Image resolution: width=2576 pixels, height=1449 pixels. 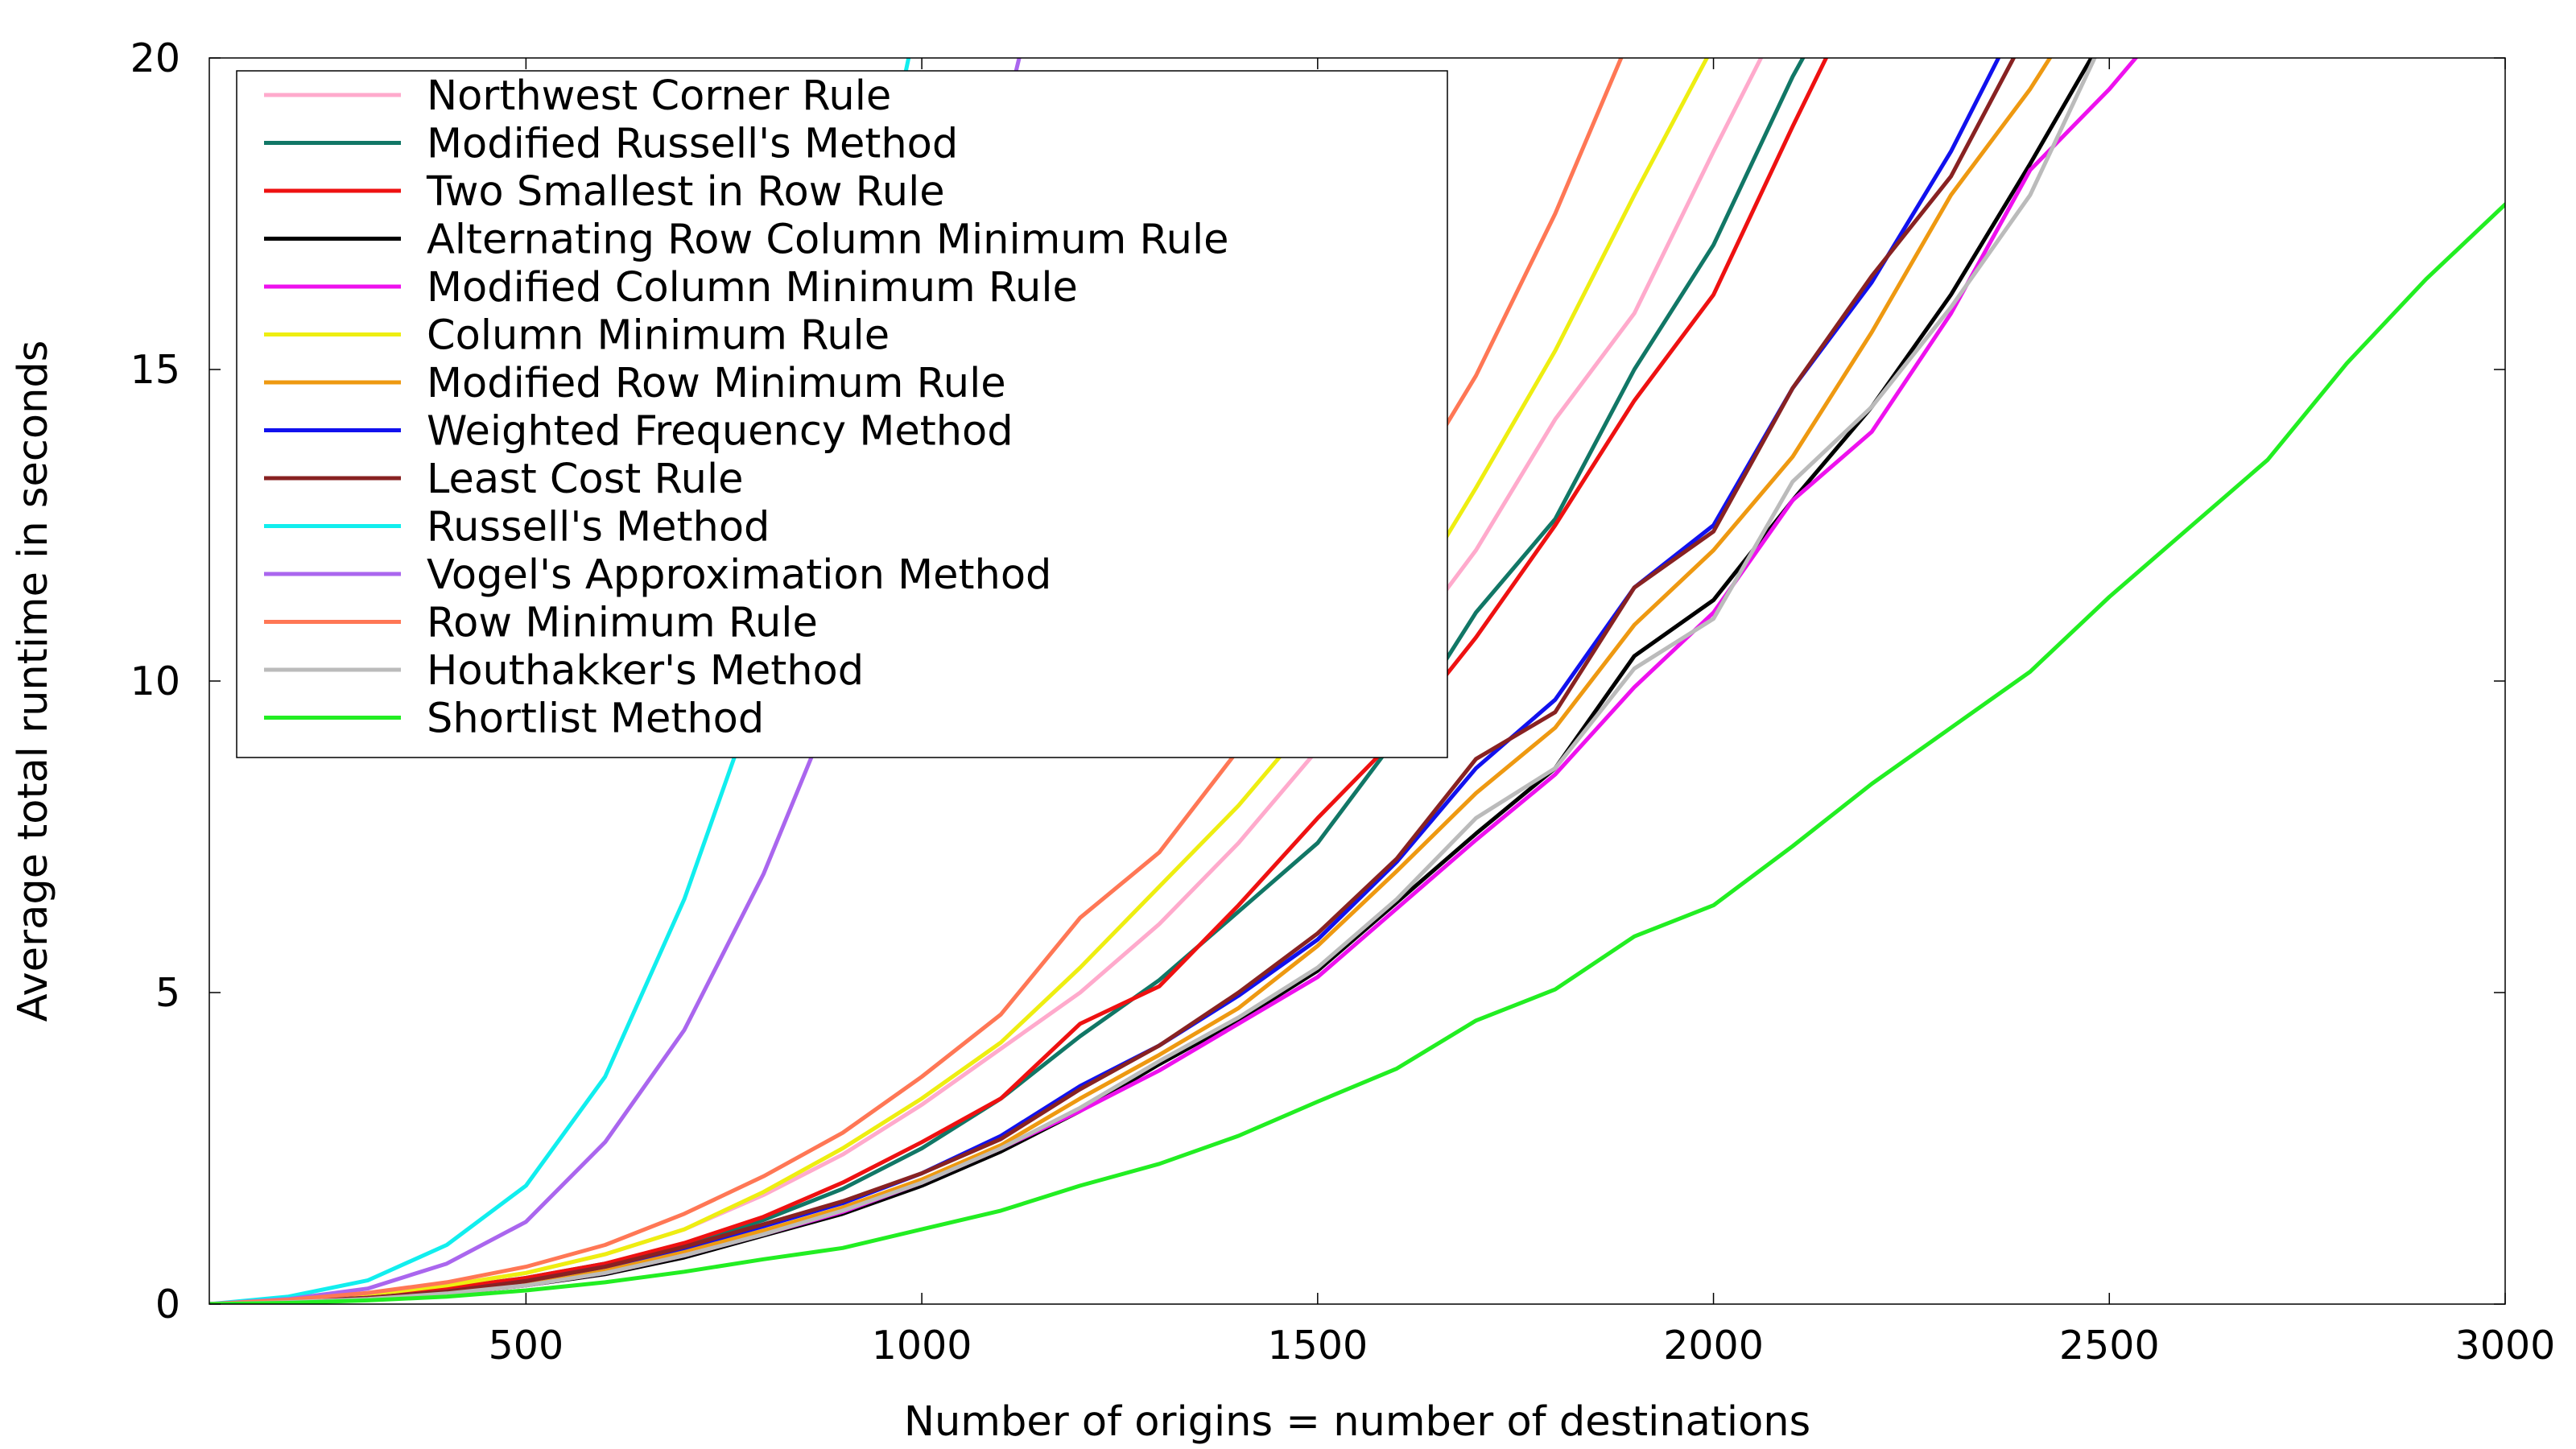 I want to click on y-axis-title: Average total runtime in seconds, so click(x=33, y=681).